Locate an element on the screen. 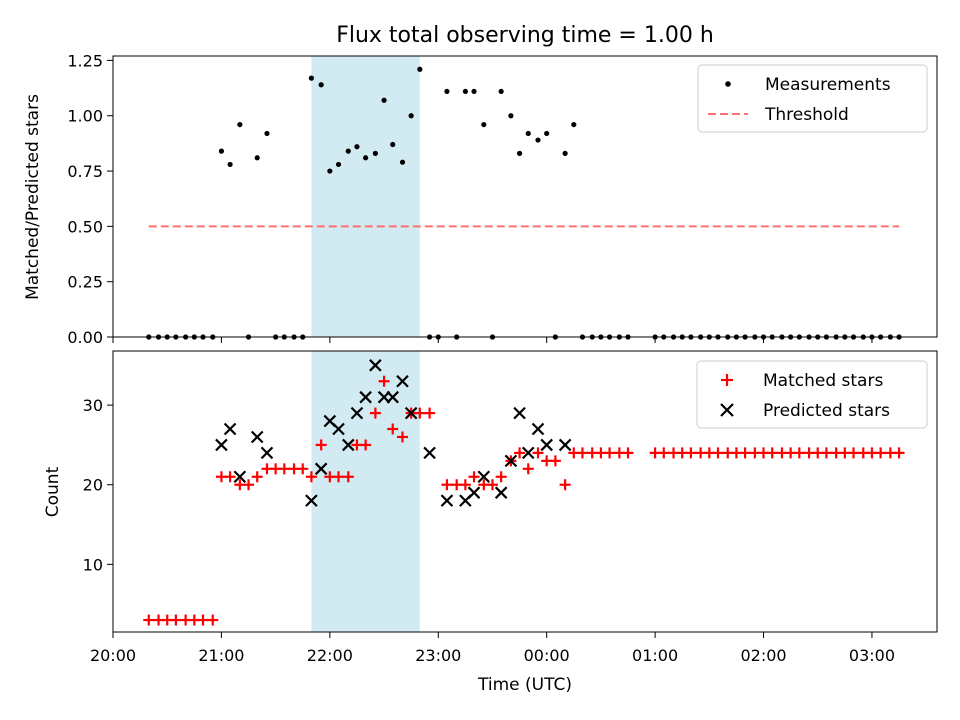 This screenshot has width=960, height=720. x-tick-label: 22:00 is located at coordinates (330, 655).